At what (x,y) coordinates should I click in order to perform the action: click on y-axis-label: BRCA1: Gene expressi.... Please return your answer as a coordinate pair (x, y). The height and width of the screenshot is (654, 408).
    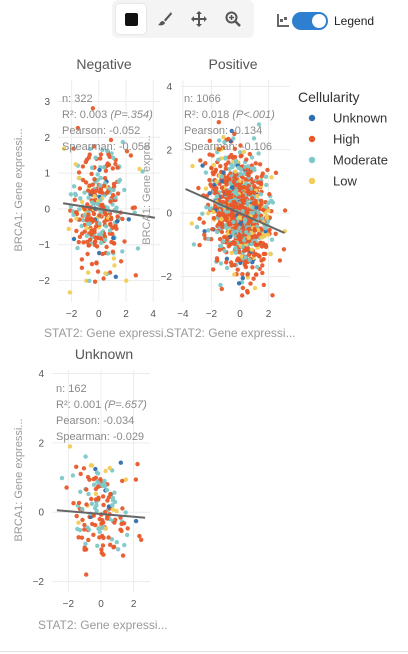
    Looking at the image, I should click on (19, 190).